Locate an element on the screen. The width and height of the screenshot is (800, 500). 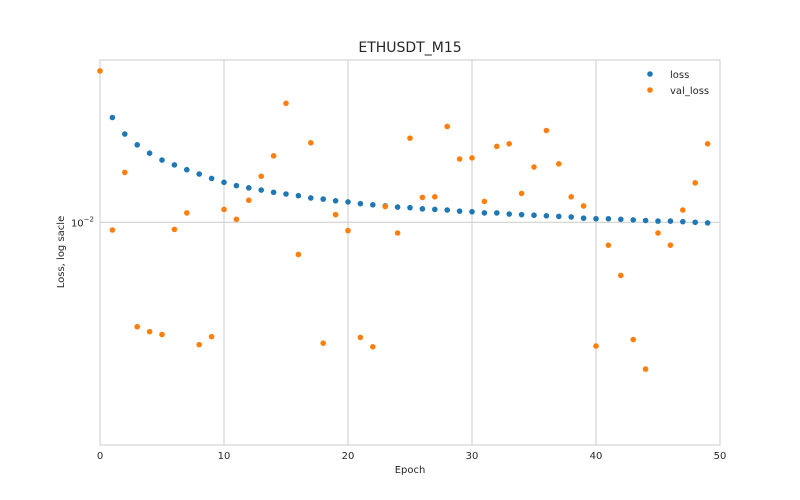
x-axis-label: Epoch is located at coordinates (410, 470).